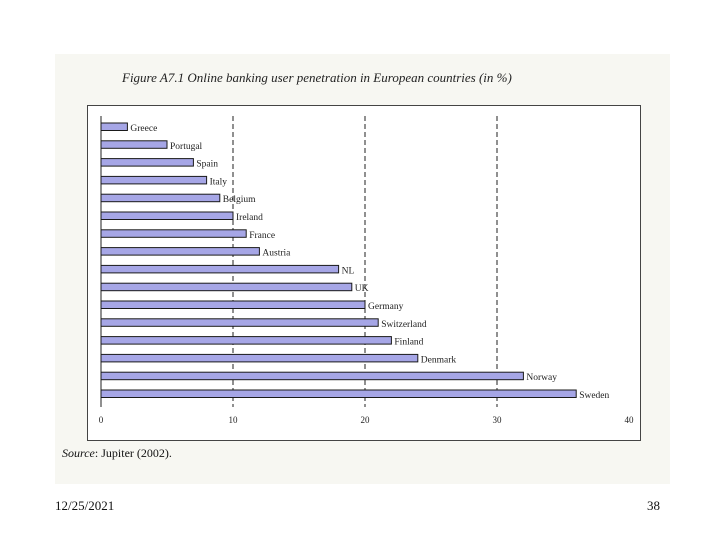 The height and width of the screenshot is (540, 720). What do you see at coordinates (439, 360) in the screenshot?
I see `bar-label-denmark: Denmark` at bounding box center [439, 360].